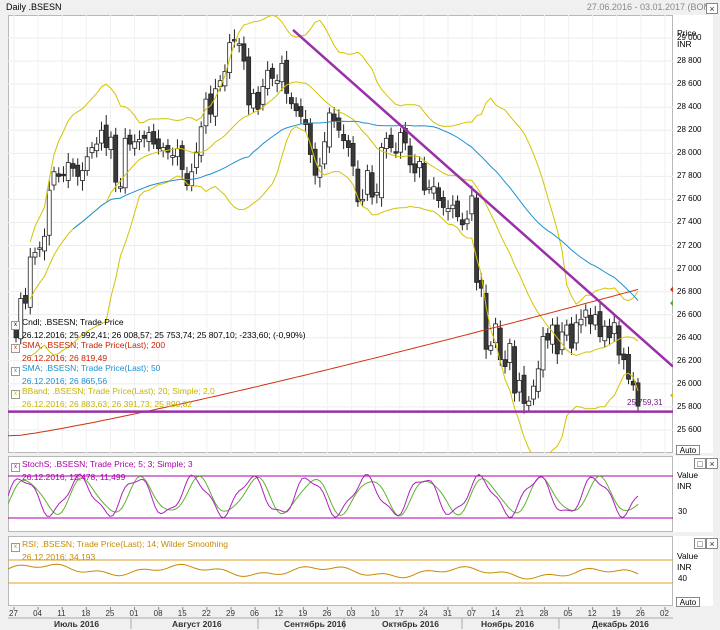 The height and width of the screenshot is (630, 720). What do you see at coordinates (61, 613) in the screenshot?
I see `x-day-label: 11` at bounding box center [61, 613].